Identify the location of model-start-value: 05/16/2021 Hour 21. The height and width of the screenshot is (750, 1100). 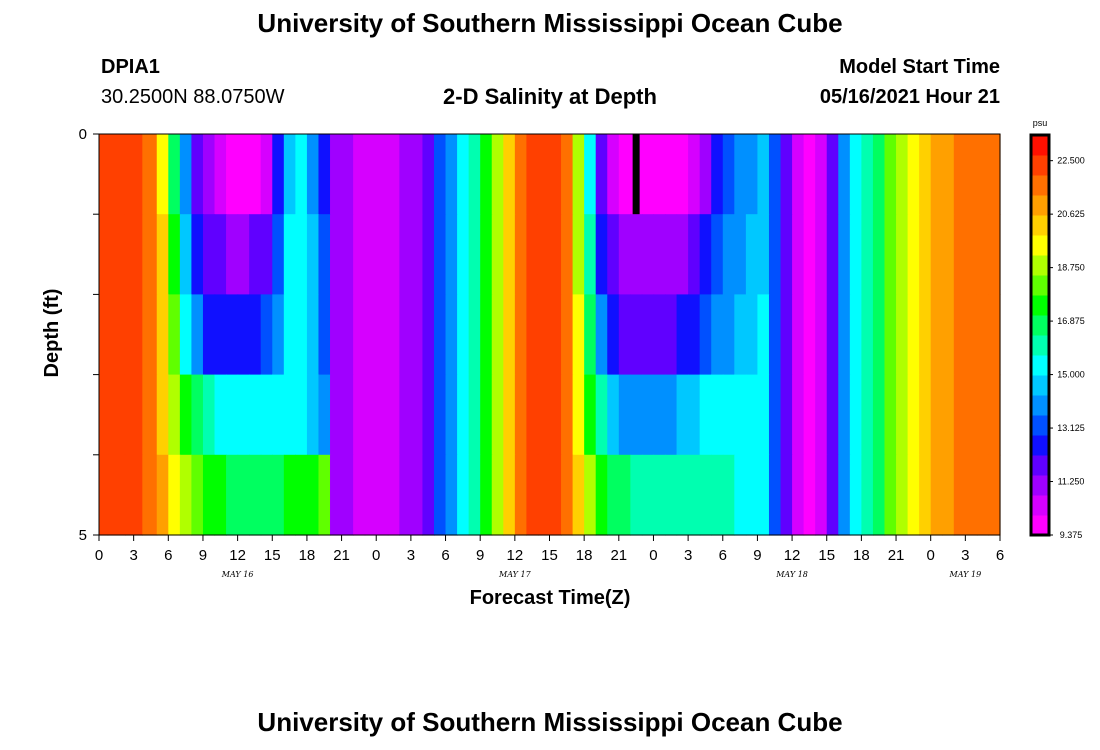
(909, 97).